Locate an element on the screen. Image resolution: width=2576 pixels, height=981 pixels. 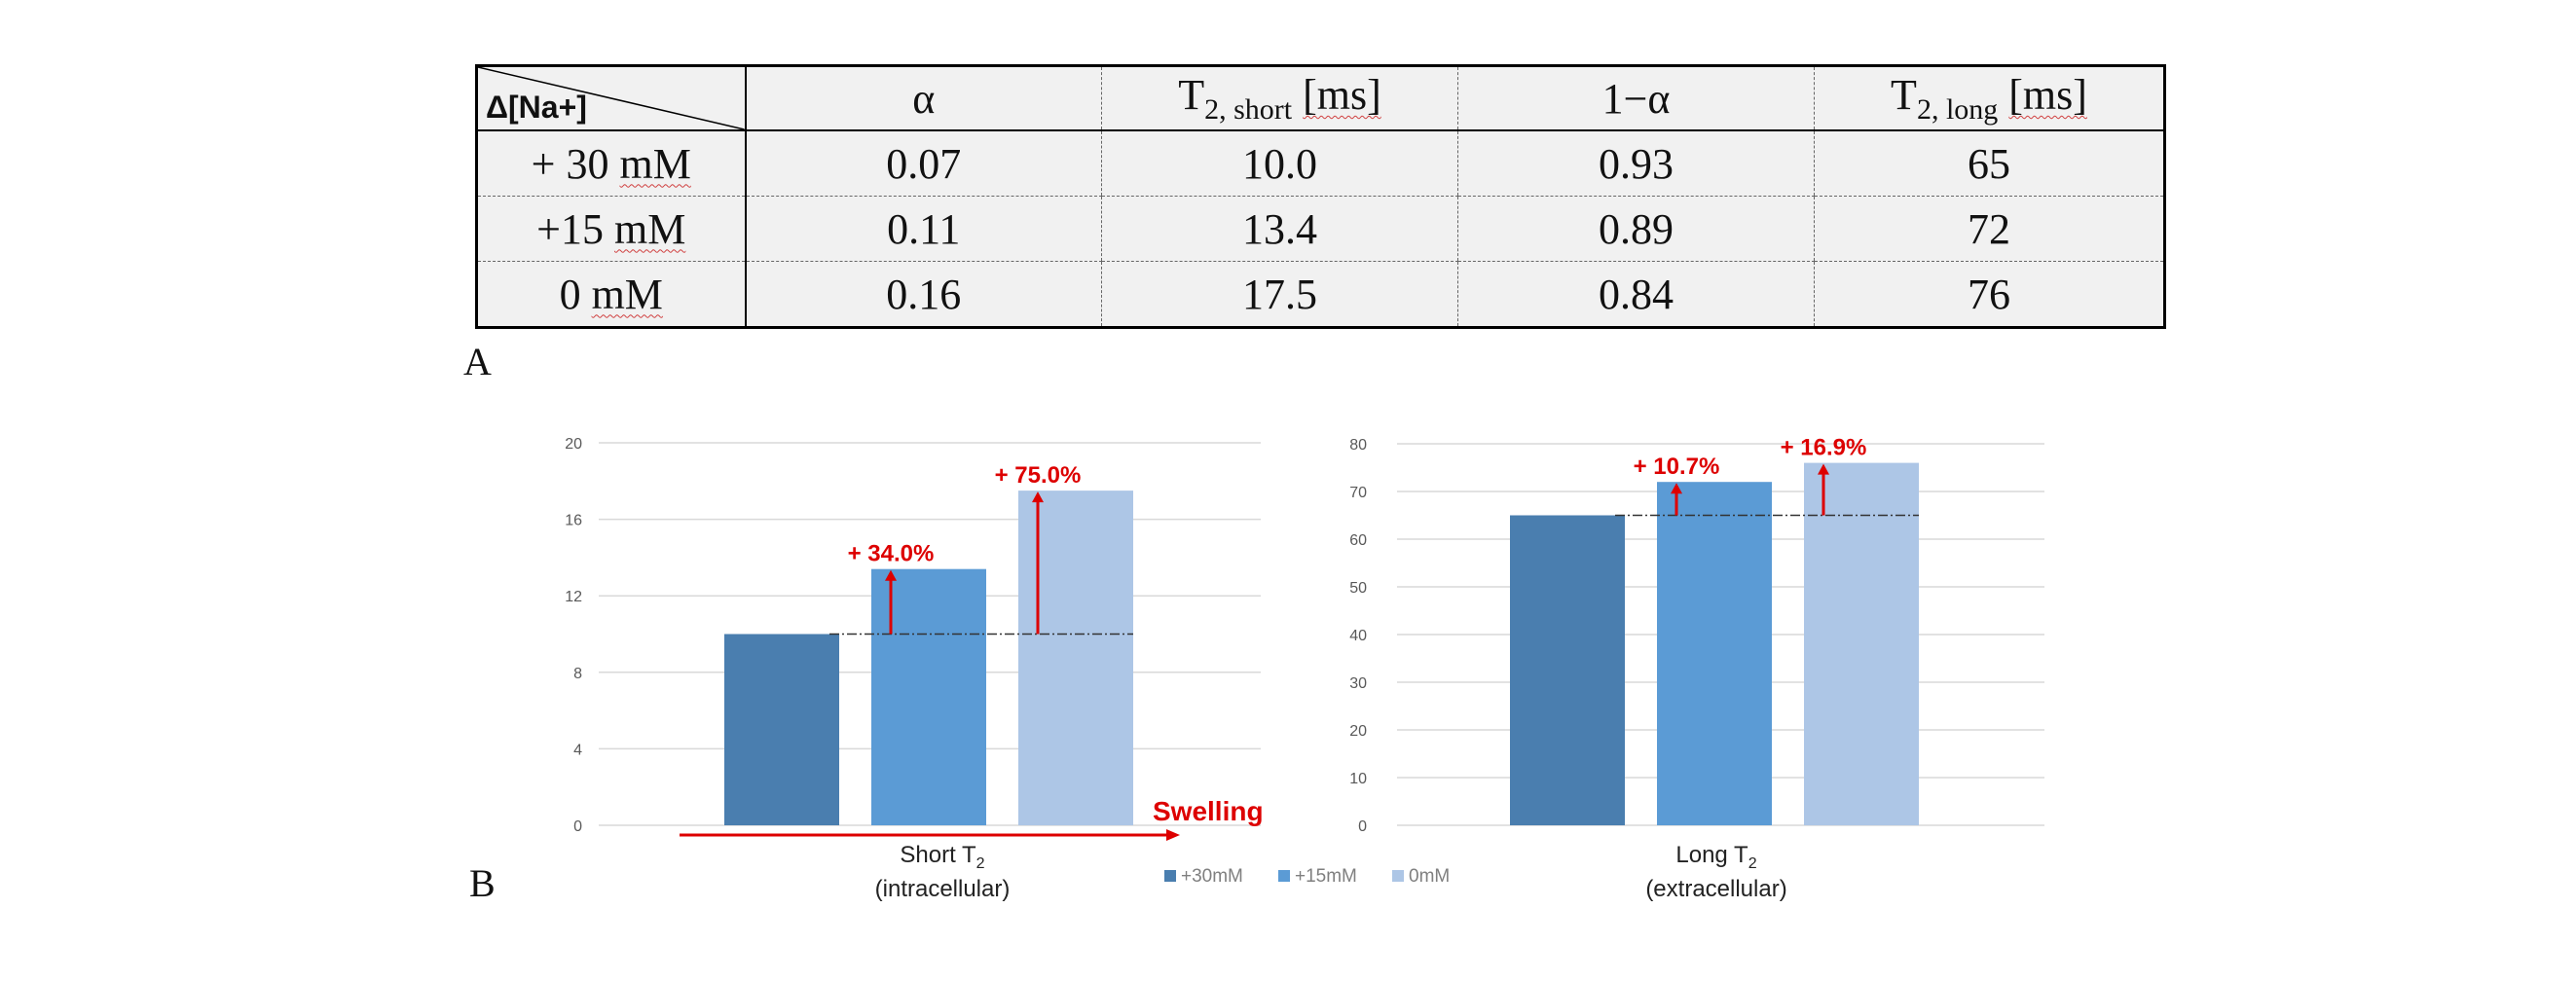
corner-label: Δ[Na+] is located at coordinates (536, 107).